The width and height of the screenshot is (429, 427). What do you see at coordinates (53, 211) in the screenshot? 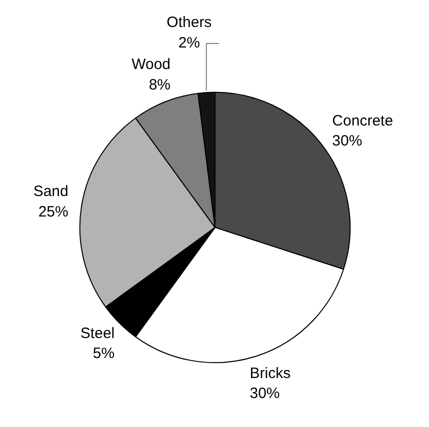
I see `data-label: 25%` at bounding box center [53, 211].